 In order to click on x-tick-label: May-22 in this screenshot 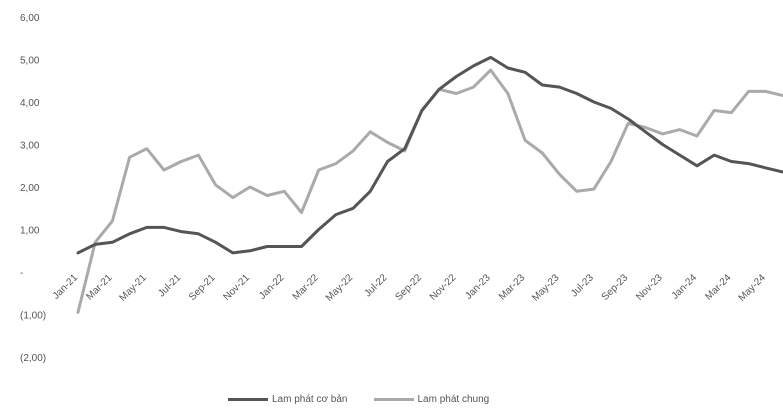, I will do `click(340, 288)`.